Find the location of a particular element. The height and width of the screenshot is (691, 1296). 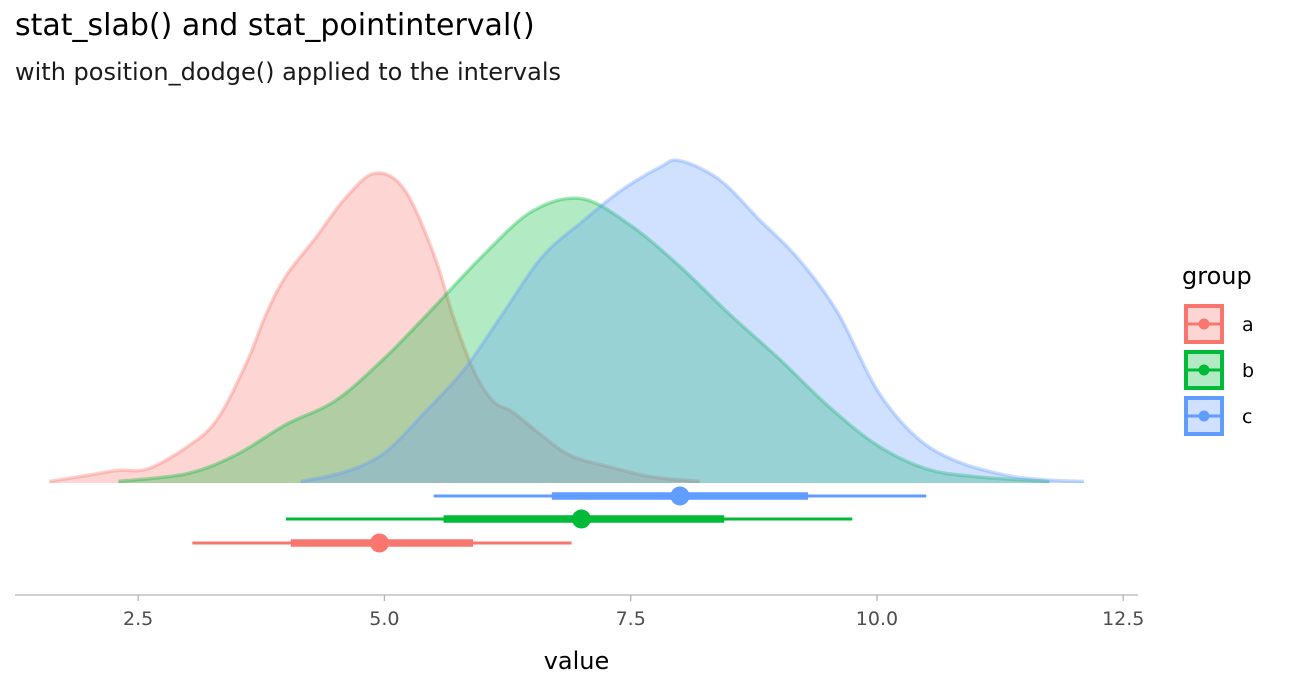

legend-title: group is located at coordinates (1217, 276).